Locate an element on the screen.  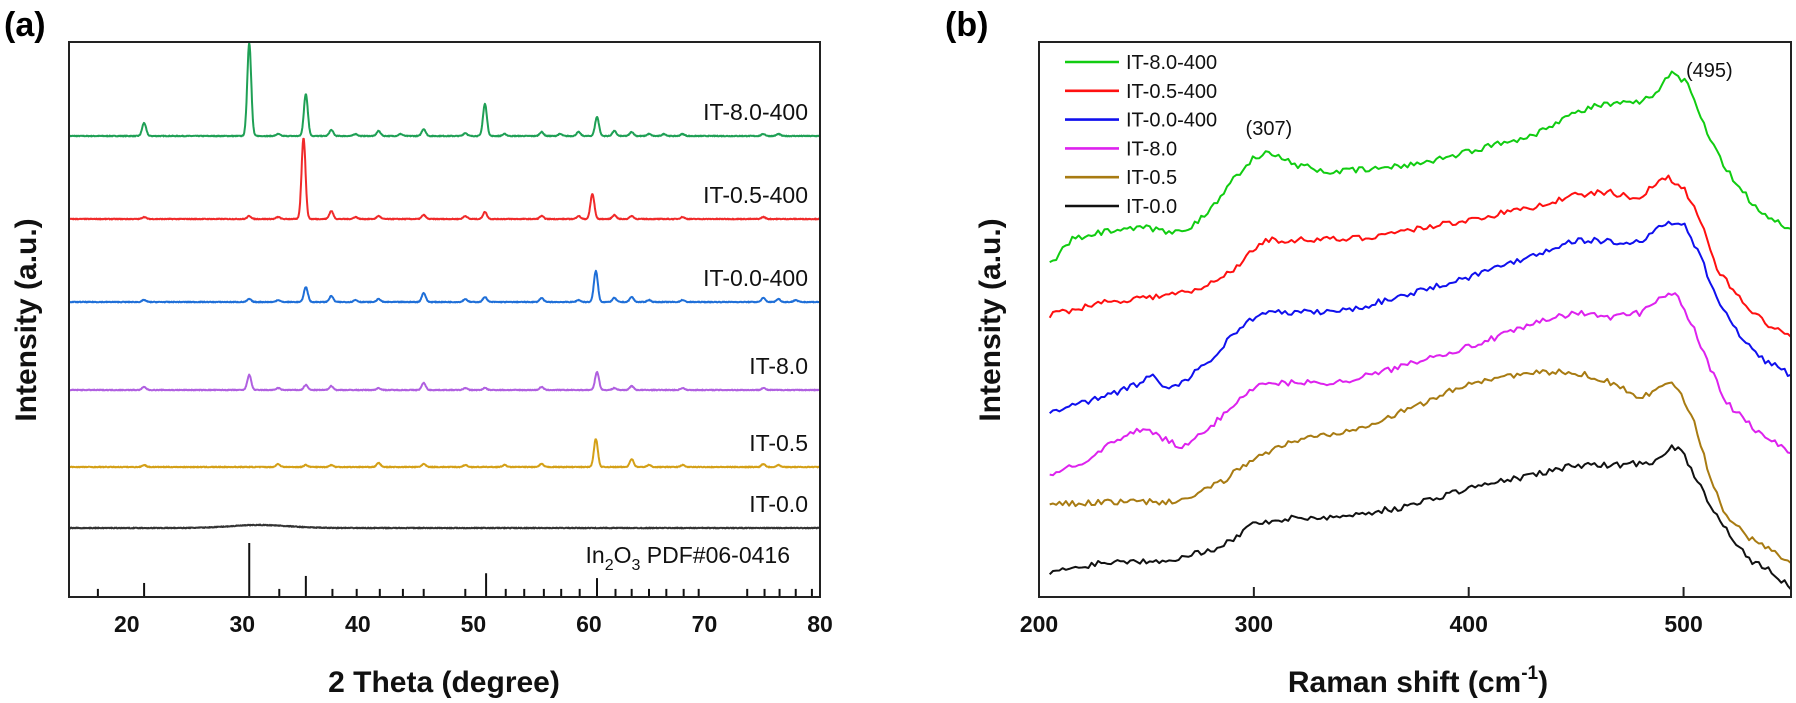
x-tick-label: 40 is located at coordinates (358, 624).